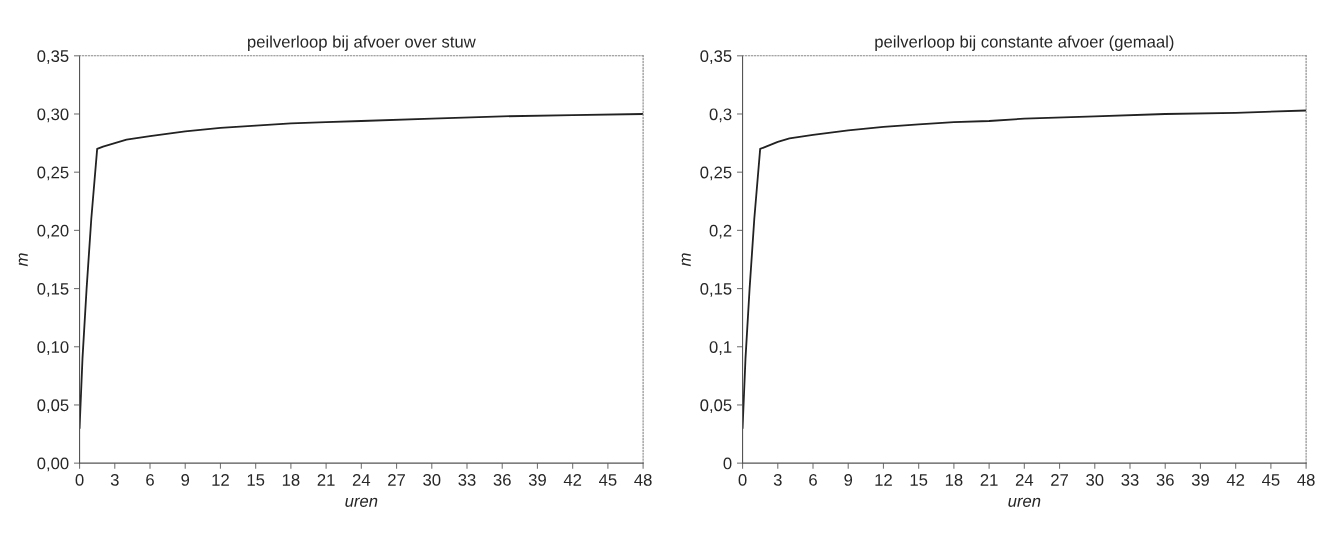 The width and height of the screenshot is (1326, 558). I want to click on y-tick-label: 0,3, so click(720, 115).